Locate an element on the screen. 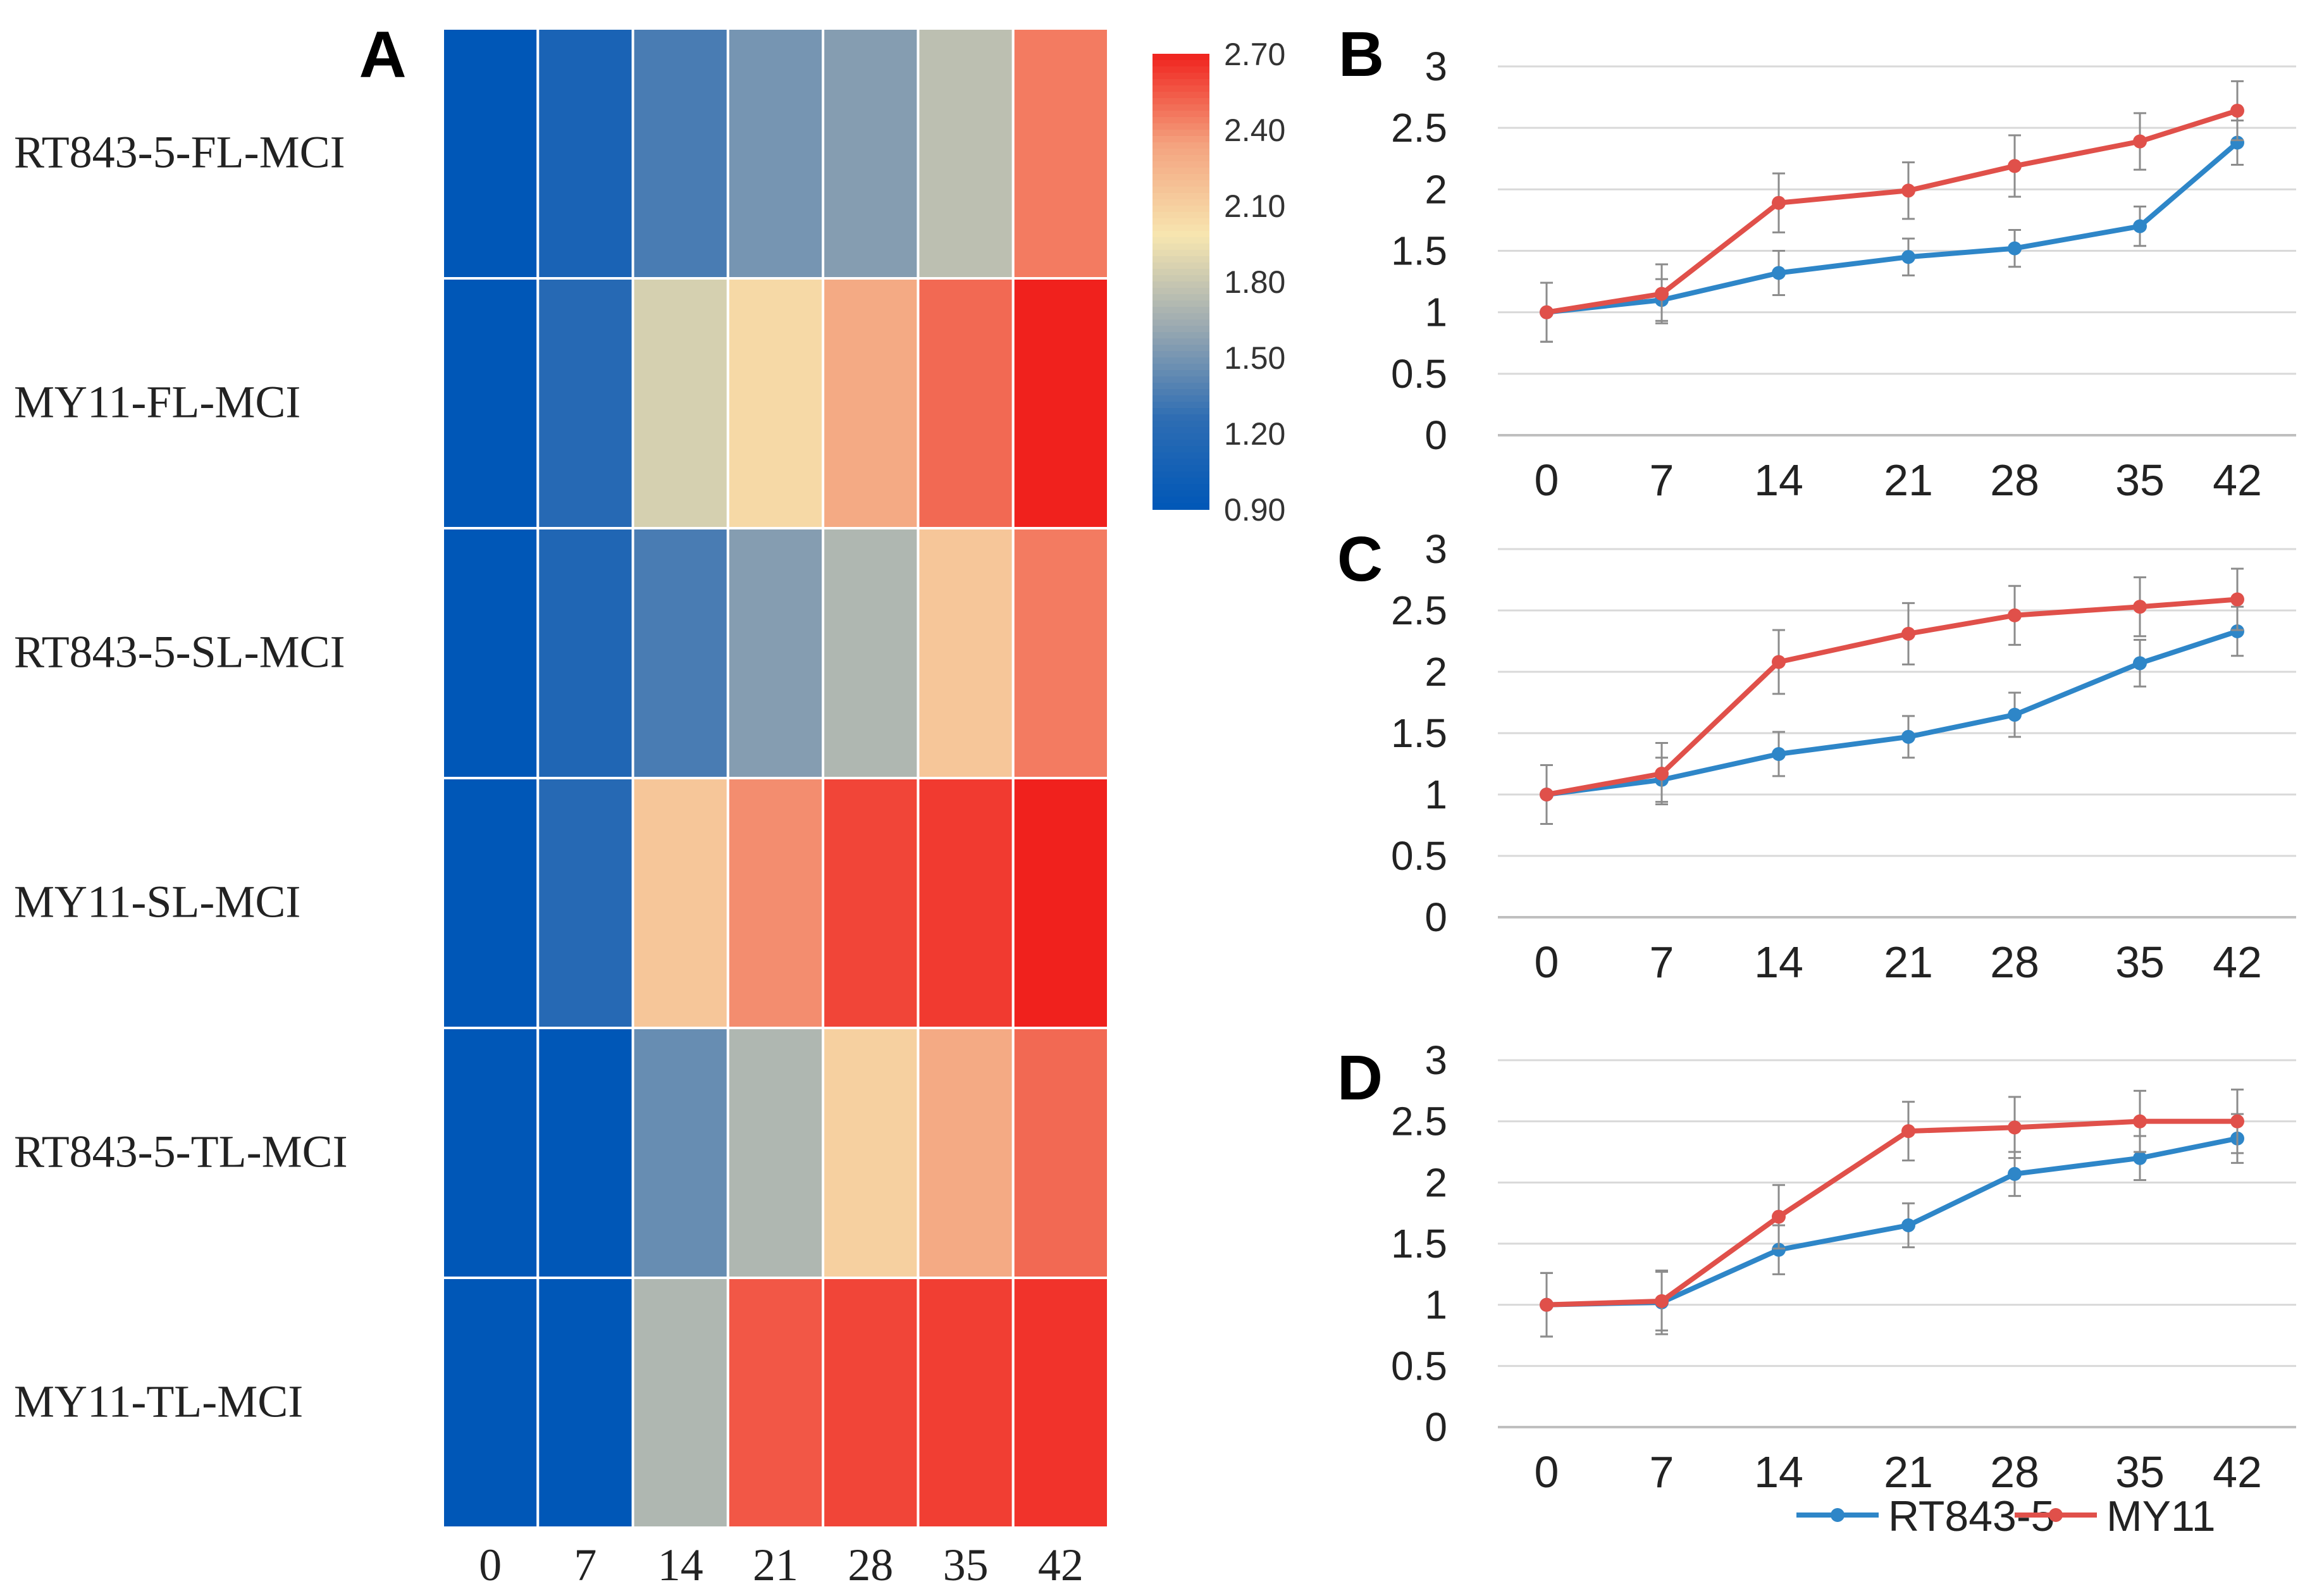 Image resolution: width=2305 pixels, height=1596 pixels. line-chart-b: B 3 2.5 2 1.5 1 0.5 0 0 7 14 21 28 35 42 is located at coordinates (1817, 262).